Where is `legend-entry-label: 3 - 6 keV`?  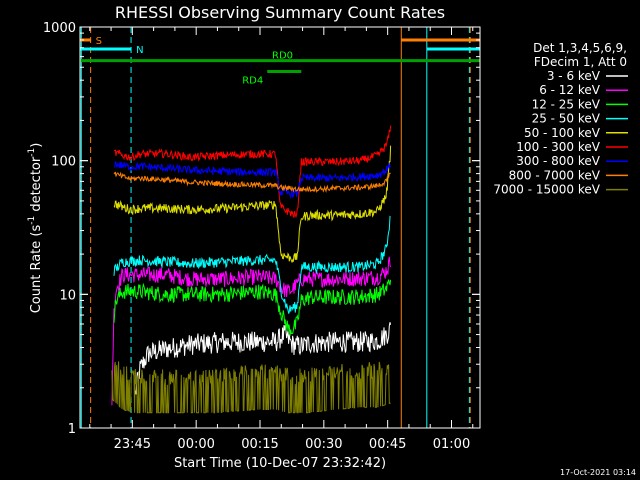 legend-entry-label: 3 - 6 keV is located at coordinates (574, 76).